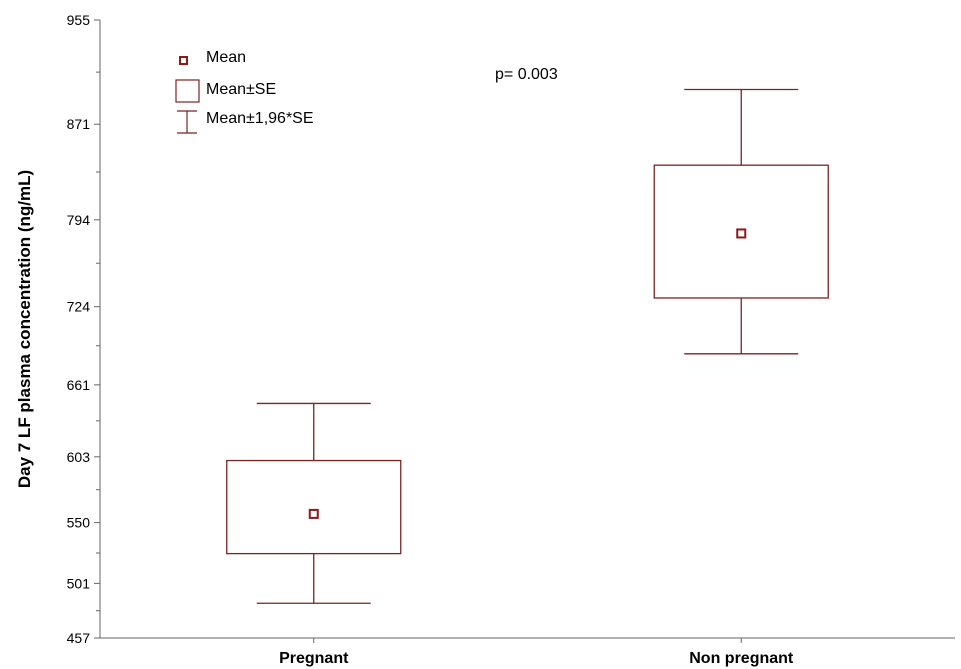 This screenshot has width=961, height=669. Describe the element at coordinates (83, 329) in the screenshot. I see `y-axis-ticks: 457 501 550 603 661 724 794 871 955` at that location.